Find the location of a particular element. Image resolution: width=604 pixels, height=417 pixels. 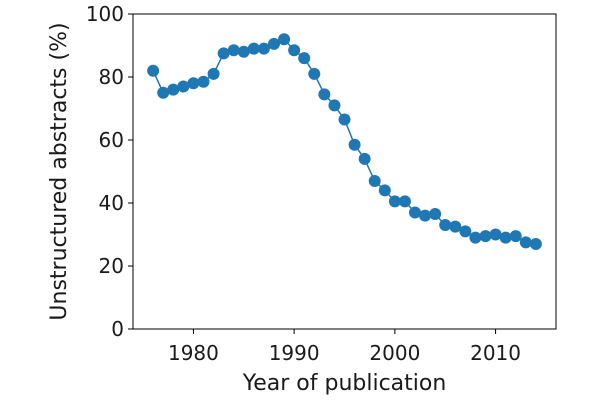

y-tick-label: 0 is located at coordinates (117, 329).